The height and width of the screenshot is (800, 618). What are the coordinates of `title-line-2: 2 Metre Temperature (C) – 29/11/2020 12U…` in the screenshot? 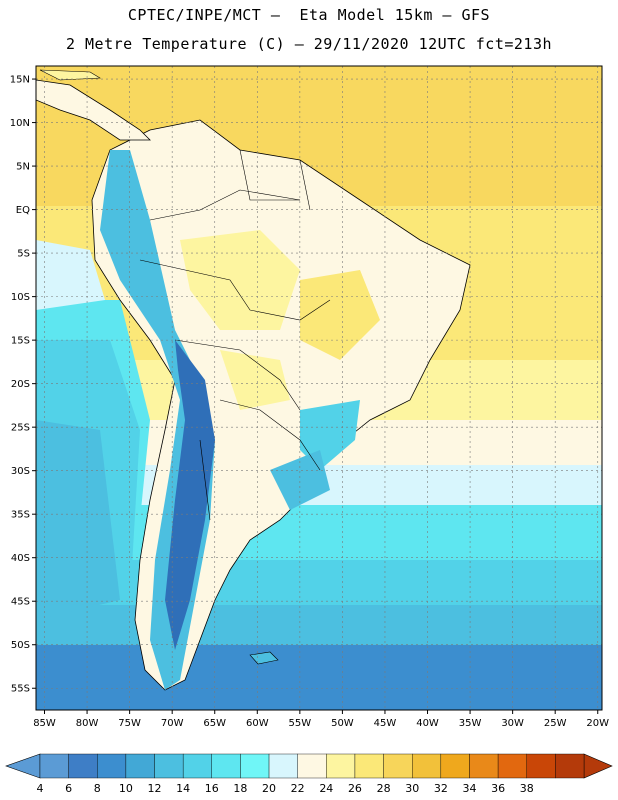 It's located at (309, 44).